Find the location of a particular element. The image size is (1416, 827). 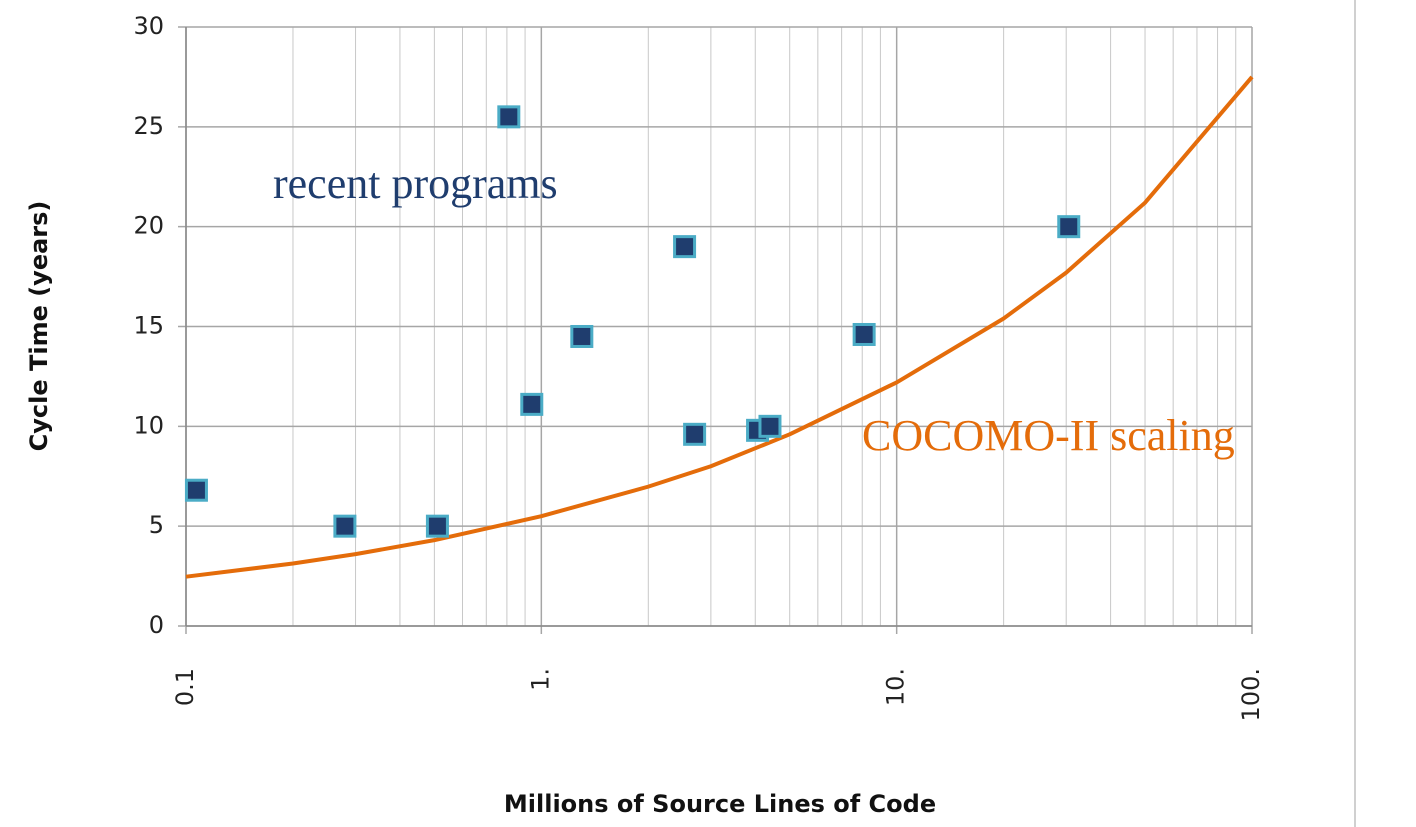

y-tick-label: 30 is located at coordinates (148, 26).